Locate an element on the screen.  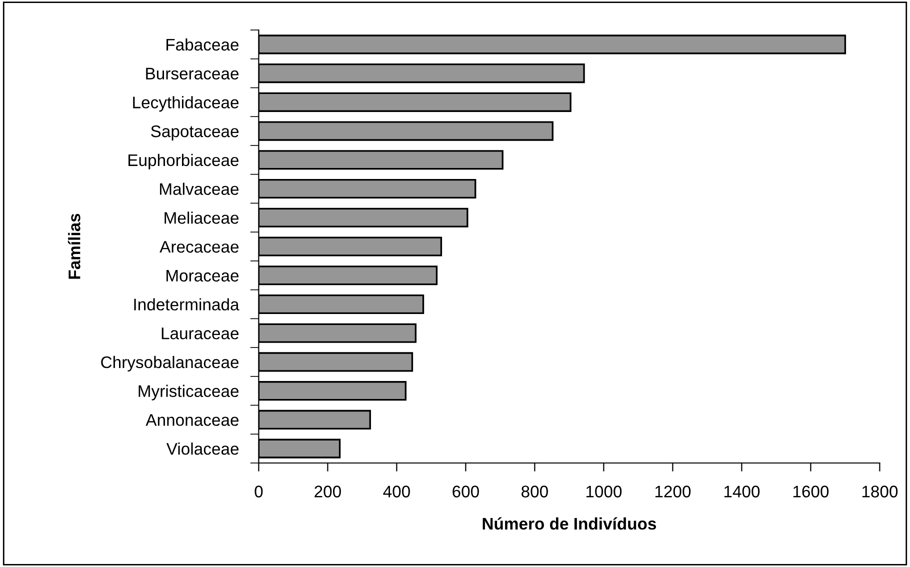
y-tick-label: Moraceae is located at coordinates (202, 276).